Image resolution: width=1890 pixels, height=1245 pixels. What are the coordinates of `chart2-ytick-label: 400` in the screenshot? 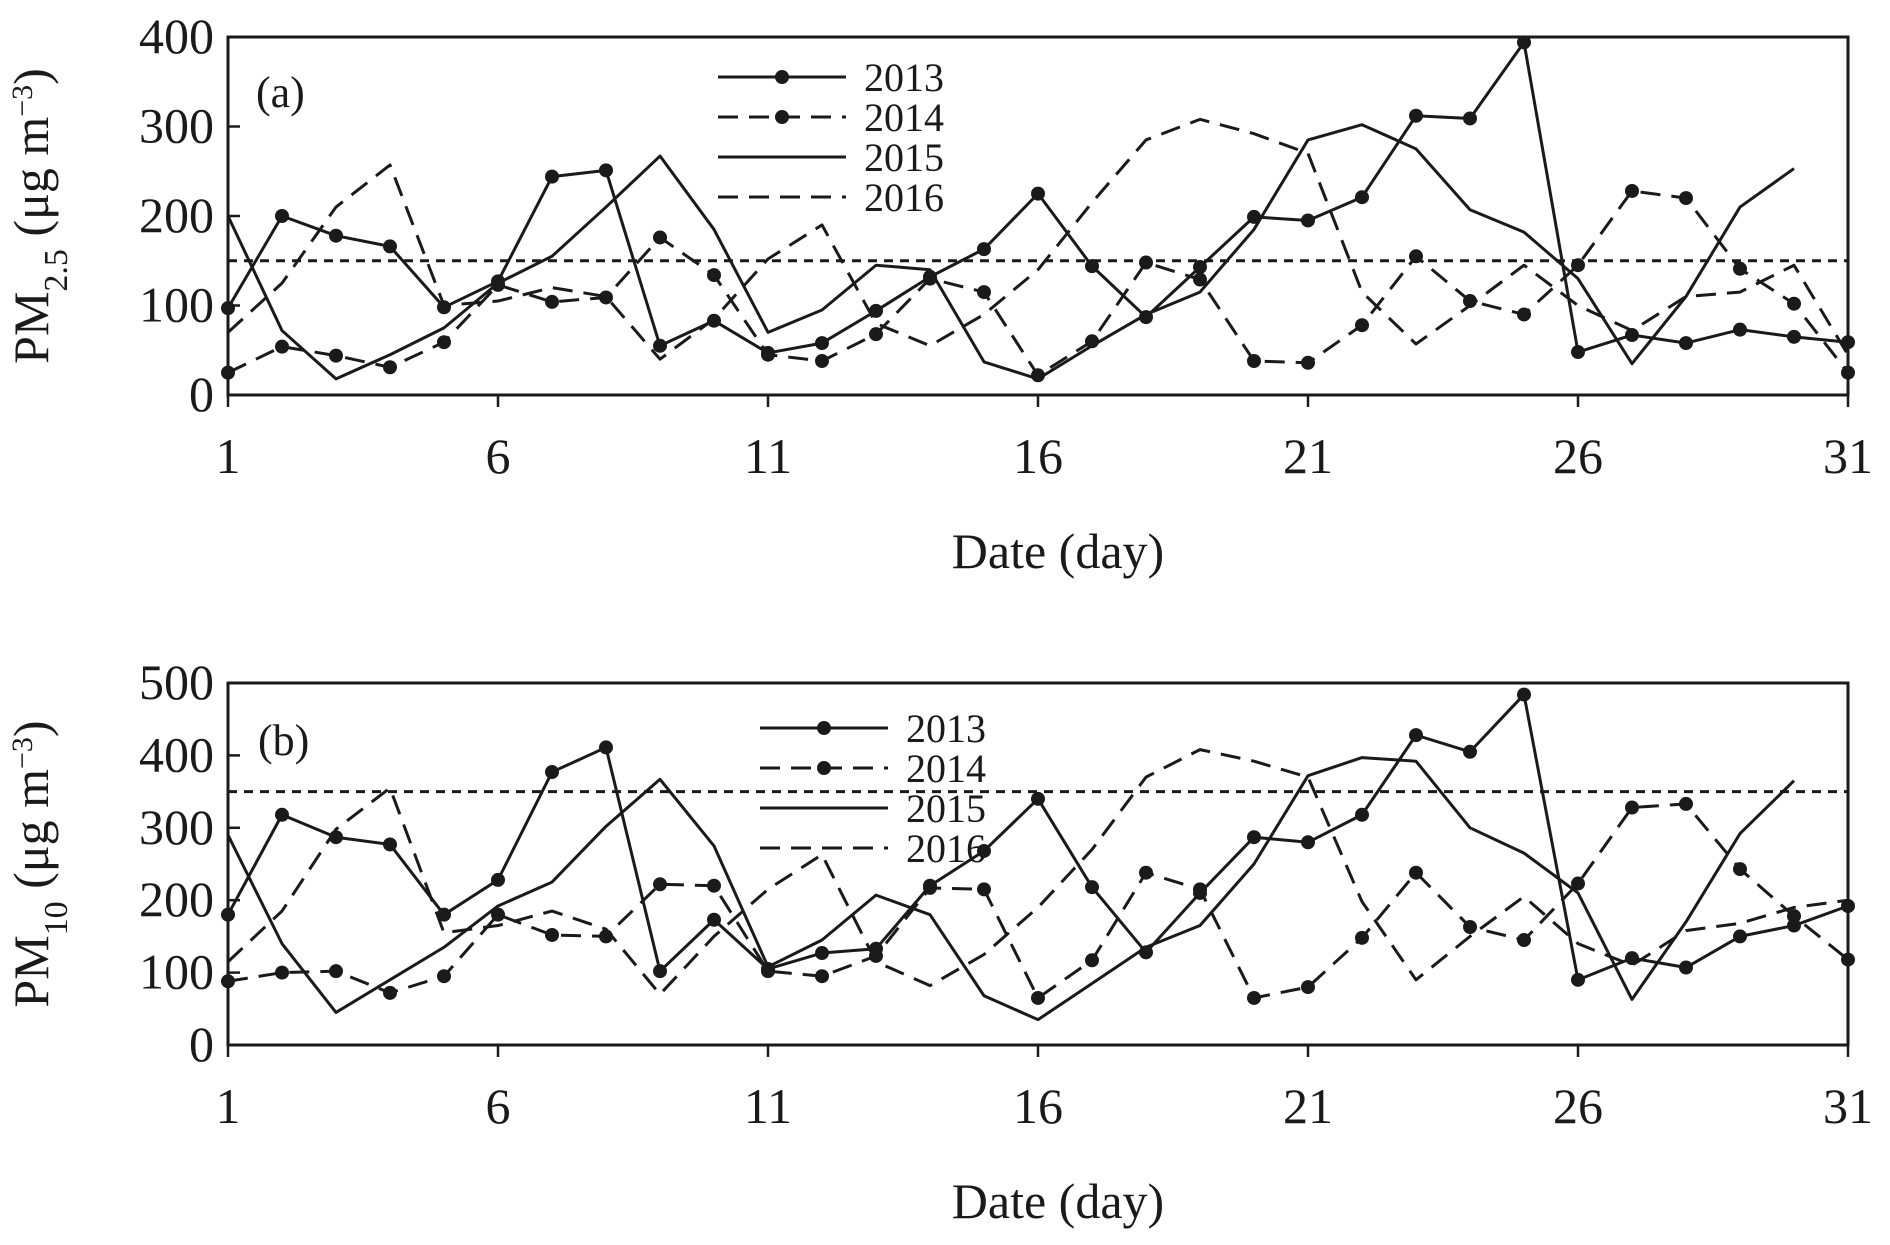 It's located at (176, 754).